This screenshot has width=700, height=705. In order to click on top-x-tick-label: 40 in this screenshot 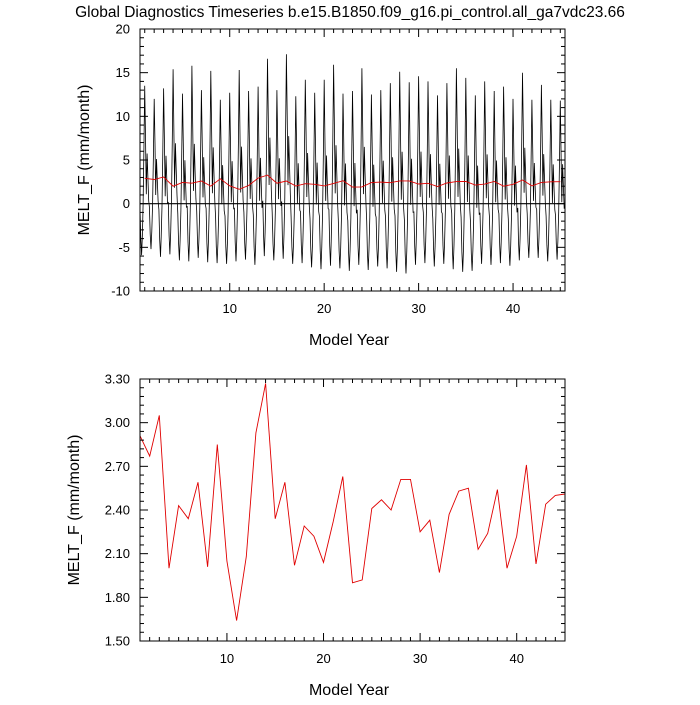, I will do `click(513, 308)`.